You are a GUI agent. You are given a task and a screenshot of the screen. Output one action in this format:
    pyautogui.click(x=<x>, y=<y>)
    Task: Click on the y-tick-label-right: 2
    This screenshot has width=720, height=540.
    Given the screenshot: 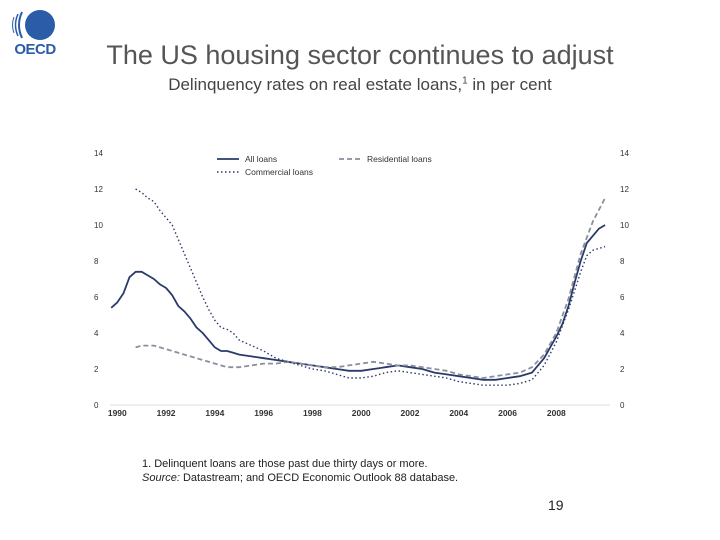 What is the action you would take?
    pyautogui.click(x=622, y=369)
    